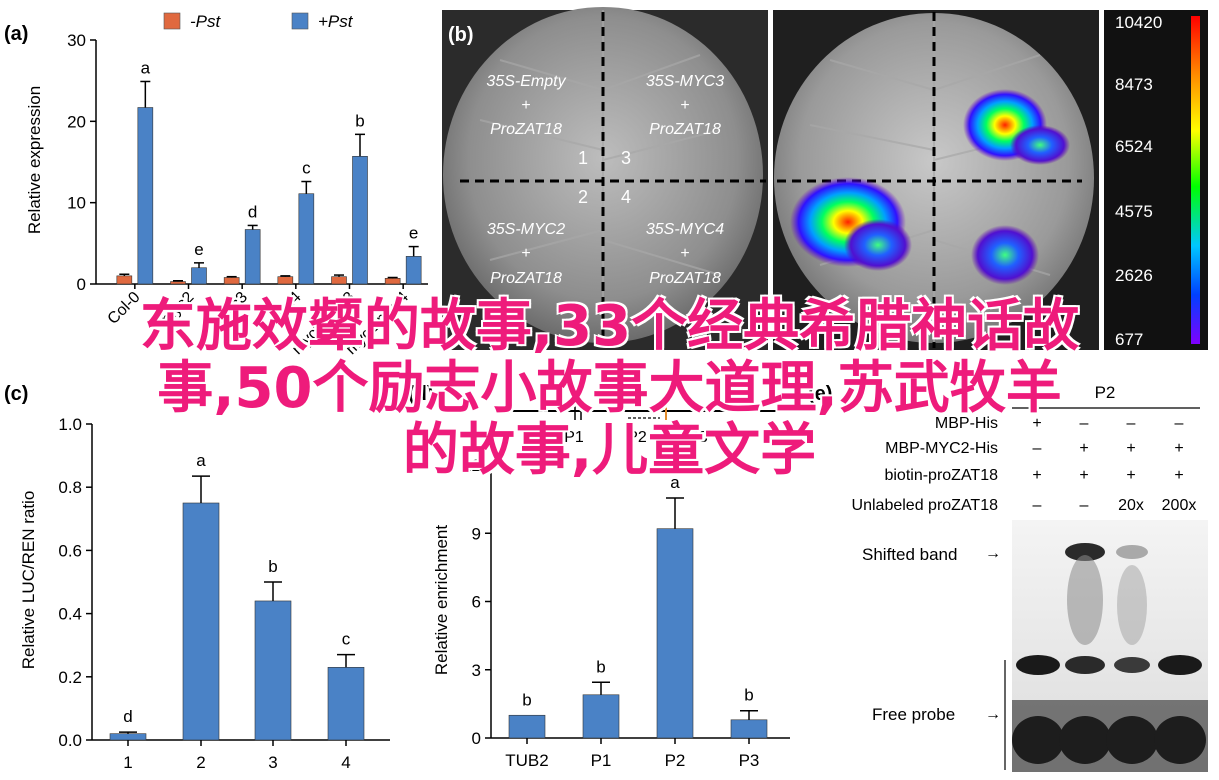 The width and height of the screenshot is (1219, 780). I want to click on shifted-band-label: Shifted band, so click(909, 554).